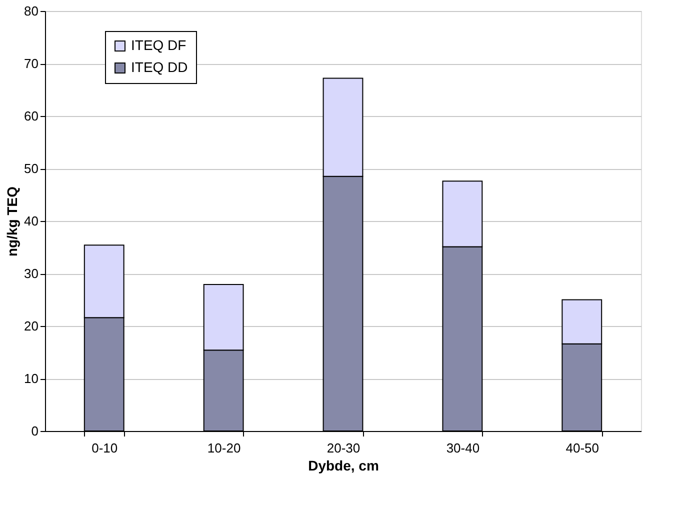  What do you see at coordinates (31, 221) in the screenshot?
I see `y-tick-label: 40` at bounding box center [31, 221].